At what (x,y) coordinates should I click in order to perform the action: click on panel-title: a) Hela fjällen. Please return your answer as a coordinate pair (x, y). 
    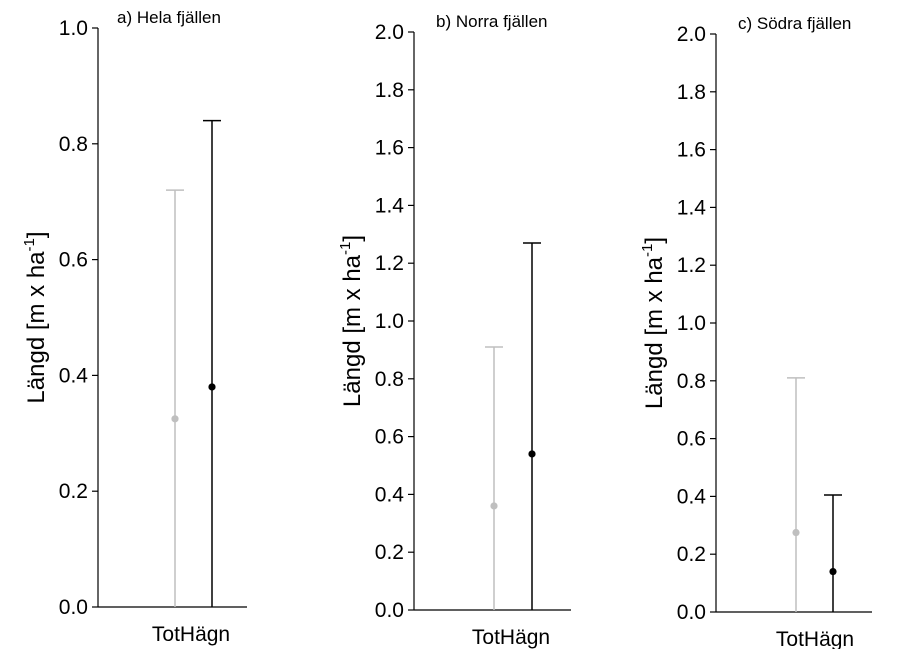
    Looking at the image, I should click on (169, 17).